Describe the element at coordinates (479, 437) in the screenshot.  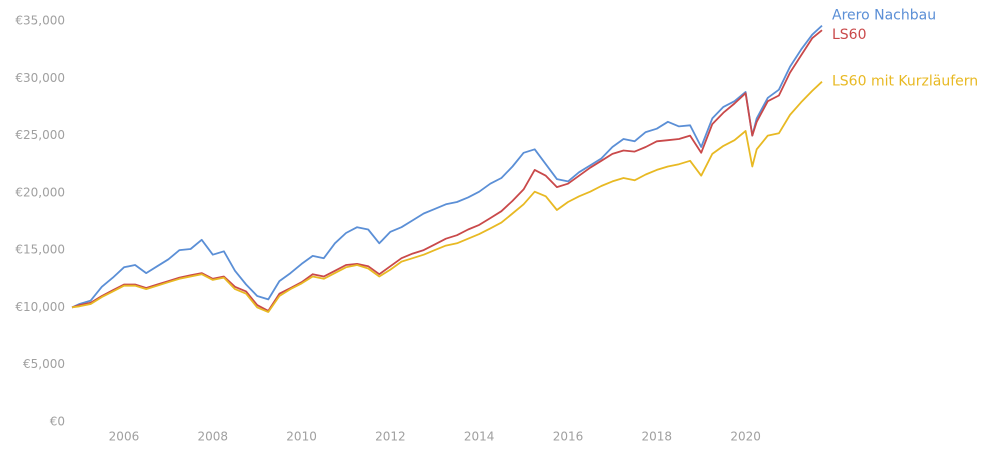
I see `x-tick-label: 2014` at that location.